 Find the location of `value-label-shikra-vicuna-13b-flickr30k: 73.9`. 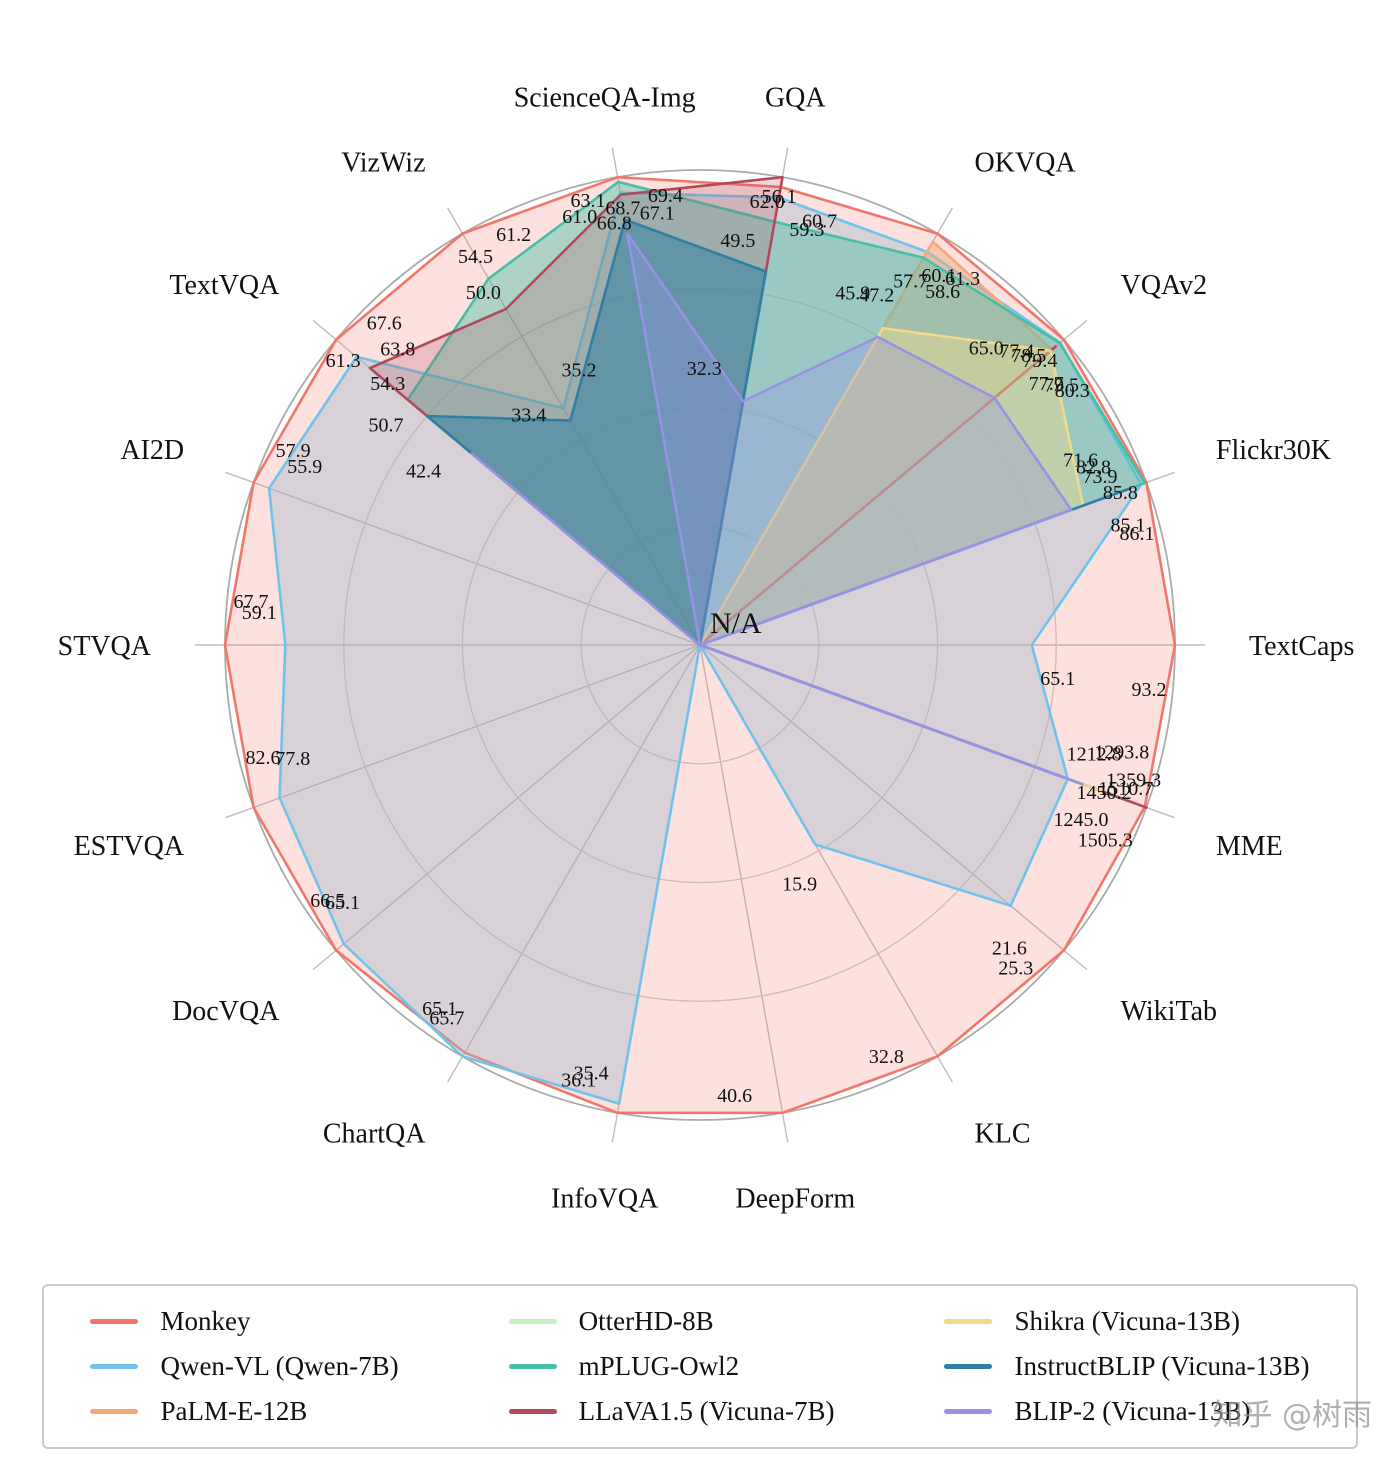

value-label-shikra-vicuna-13b-flickr30k: 73.9 is located at coordinates (1100, 477).